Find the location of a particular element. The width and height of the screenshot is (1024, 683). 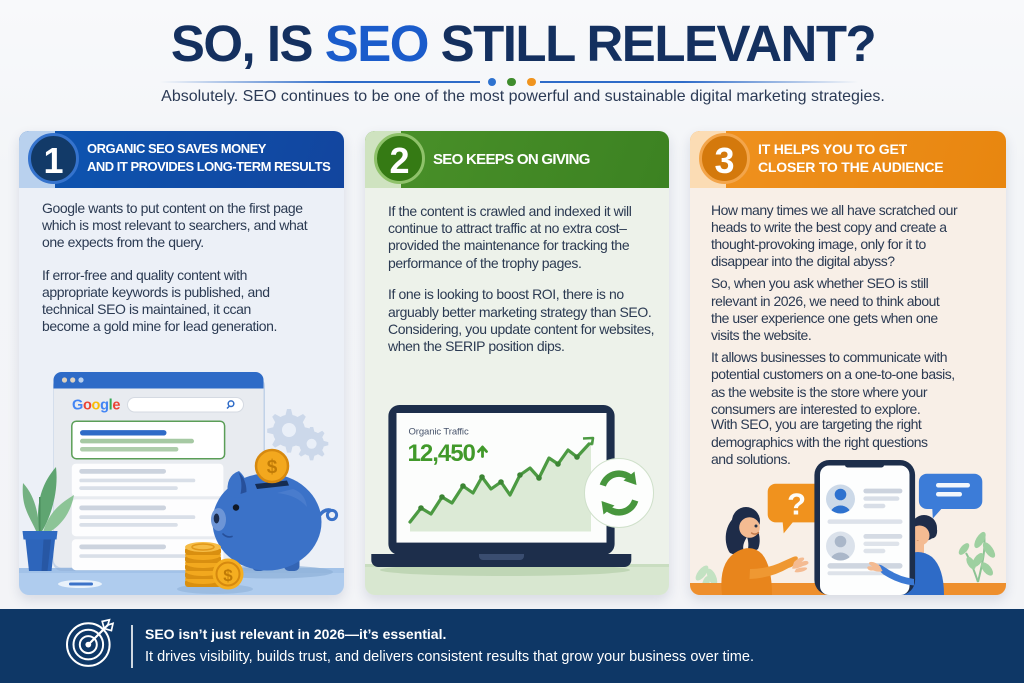

svg-text: 12,450 is located at coordinates (442, 453).